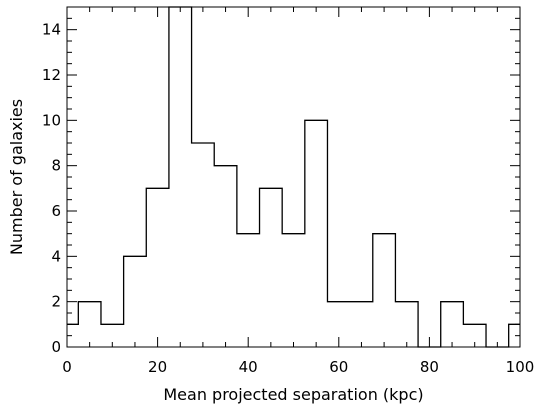 The height and width of the screenshot is (411, 543). What do you see at coordinates (16, 177) in the screenshot?
I see `y-axis-label: Number of galaxies` at bounding box center [16, 177].